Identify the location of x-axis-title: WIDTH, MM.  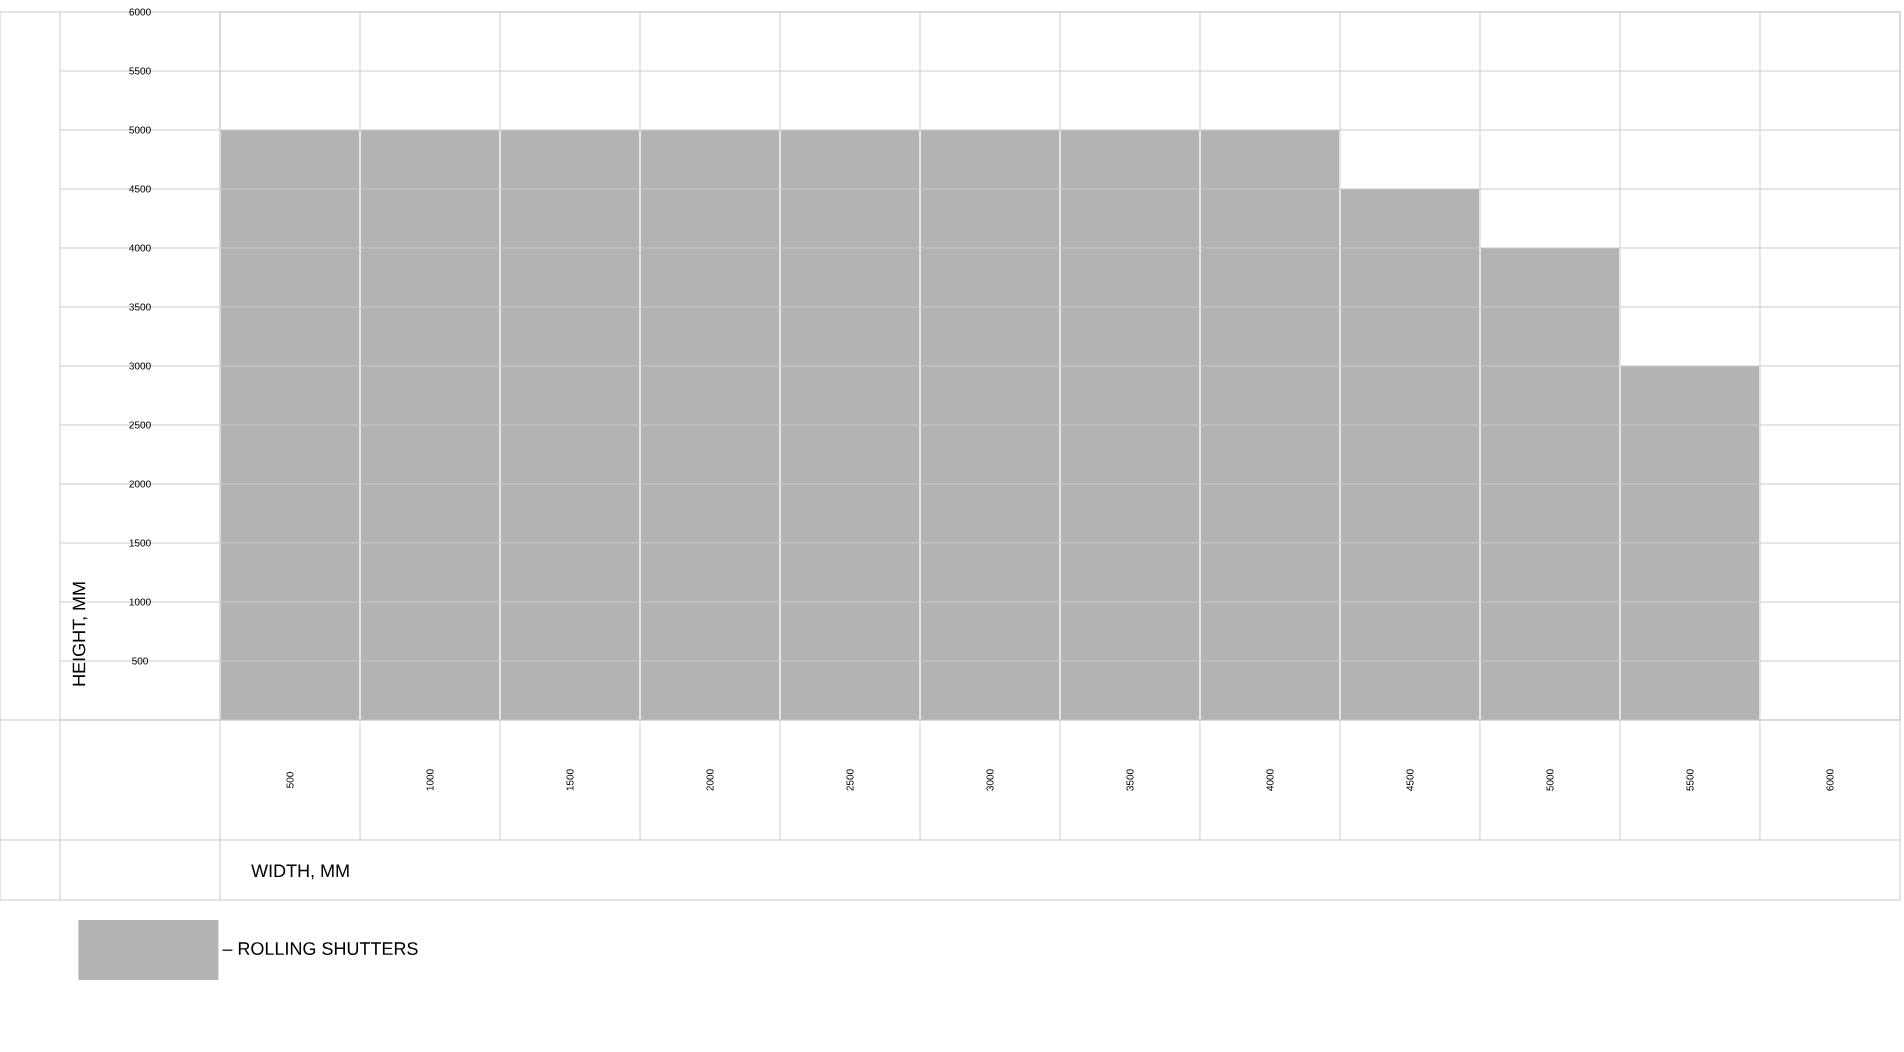
(300, 872).